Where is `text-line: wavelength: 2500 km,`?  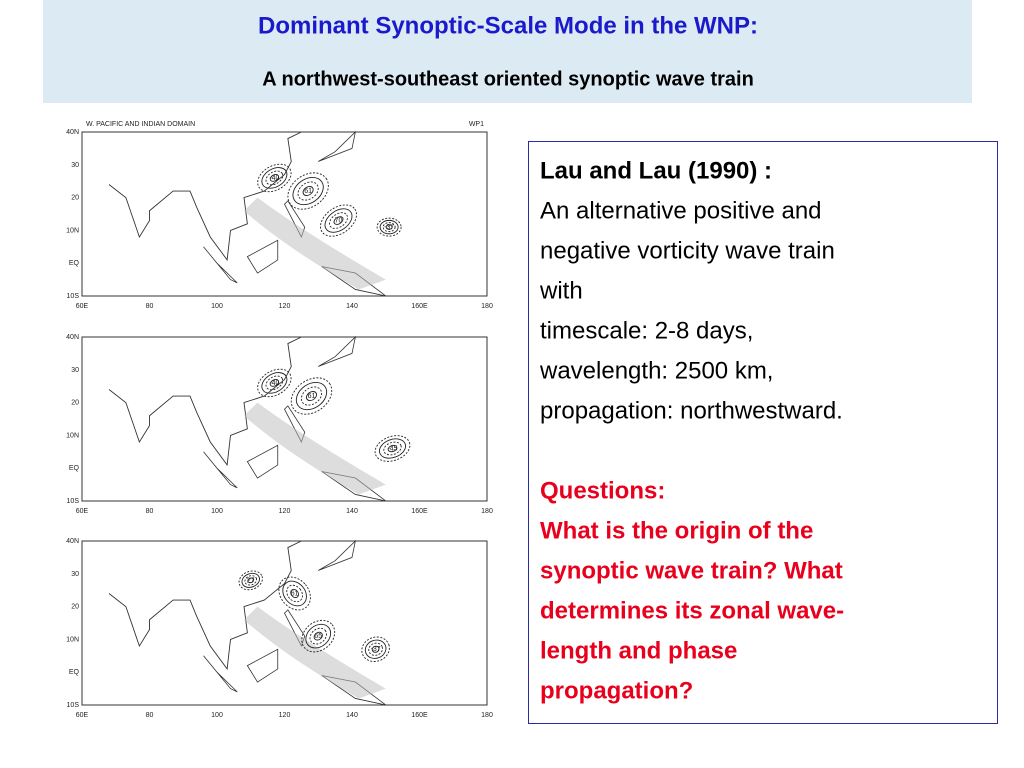 text-line: wavelength: 2500 km, is located at coordinates (656, 370).